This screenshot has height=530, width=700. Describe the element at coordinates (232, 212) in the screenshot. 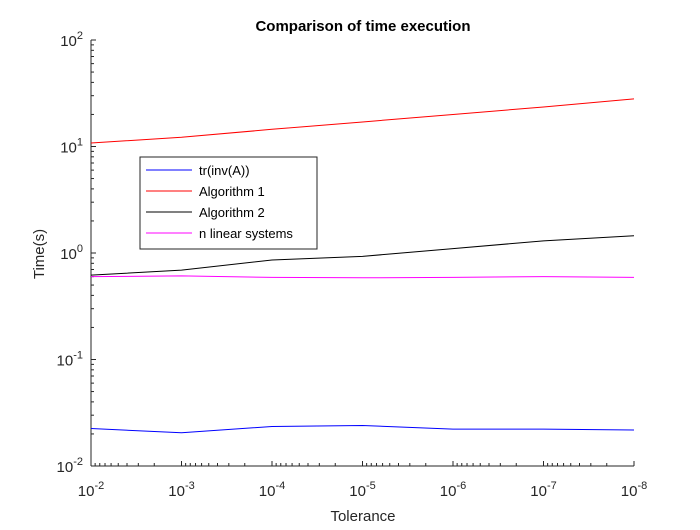

I see `legend-label: Algorithm 2` at that location.